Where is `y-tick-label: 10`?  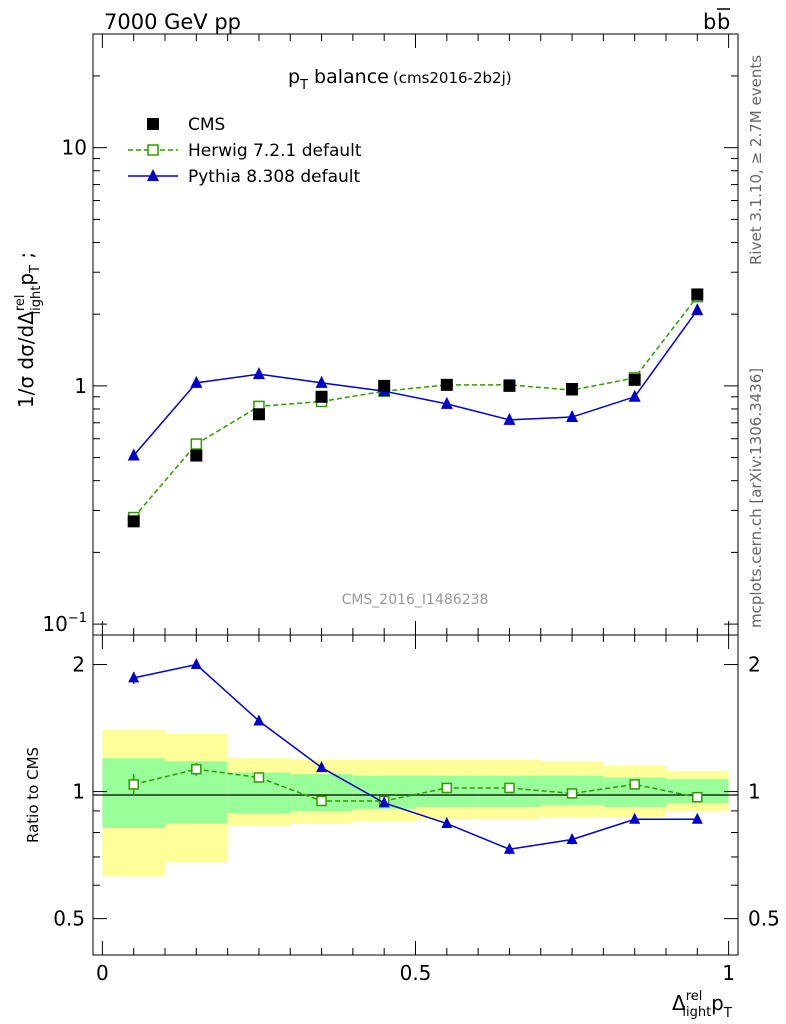
y-tick-label: 10 is located at coordinates (74, 148).